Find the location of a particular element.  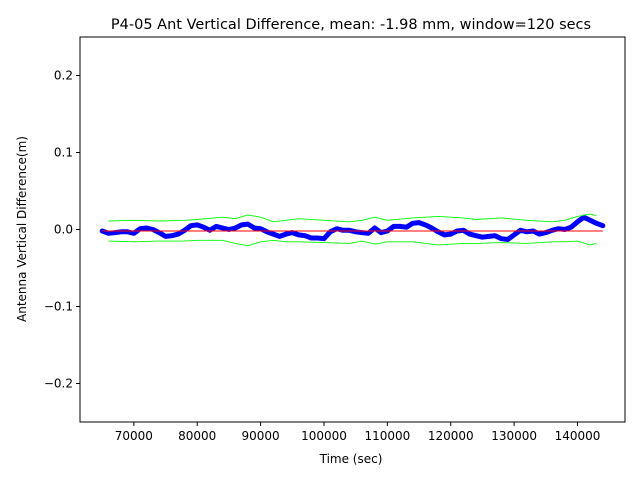

x-axis-title: Time (sec) is located at coordinates (351, 459).